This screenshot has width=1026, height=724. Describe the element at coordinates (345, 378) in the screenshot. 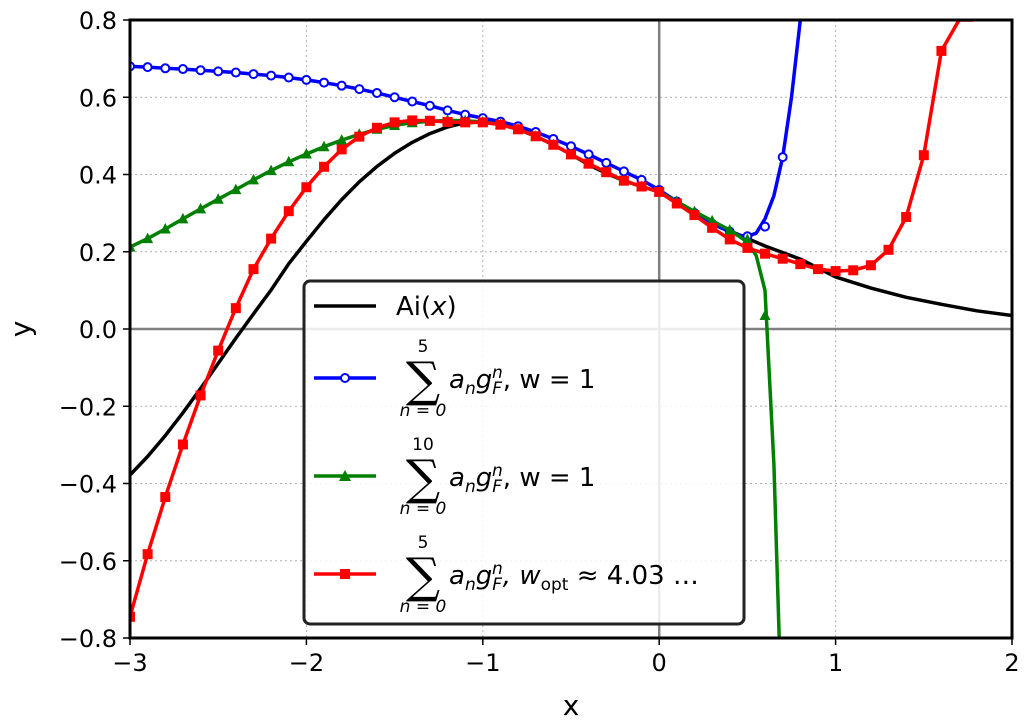

I see `legend-marker-blue` at that location.